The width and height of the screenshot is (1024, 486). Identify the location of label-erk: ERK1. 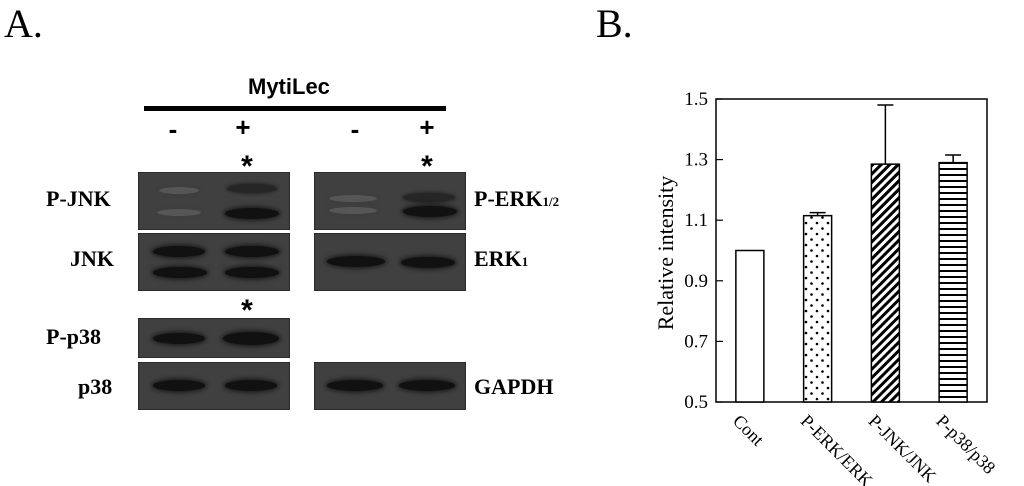
(501, 259).